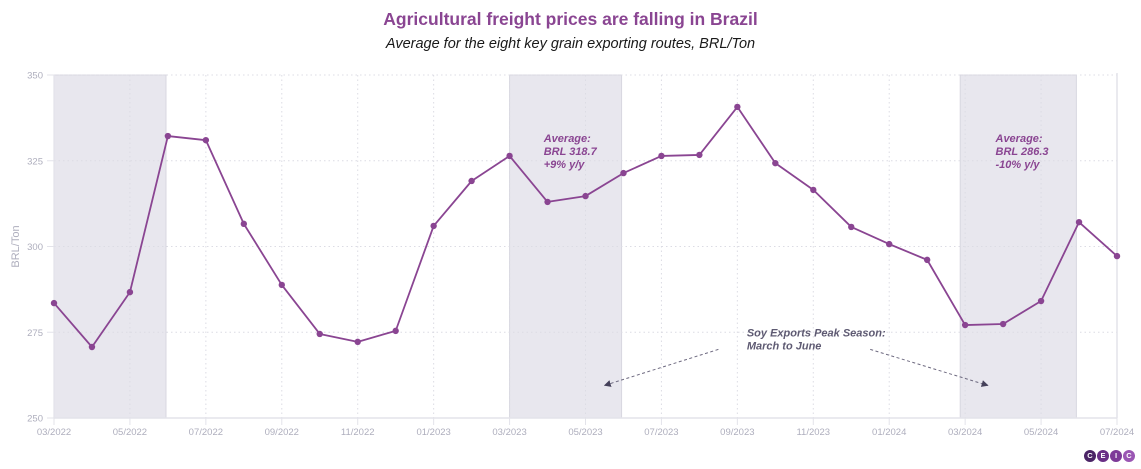  Describe the element at coordinates (35, 419) in the screenshot. I see `y-tick-label: 250` at that location.